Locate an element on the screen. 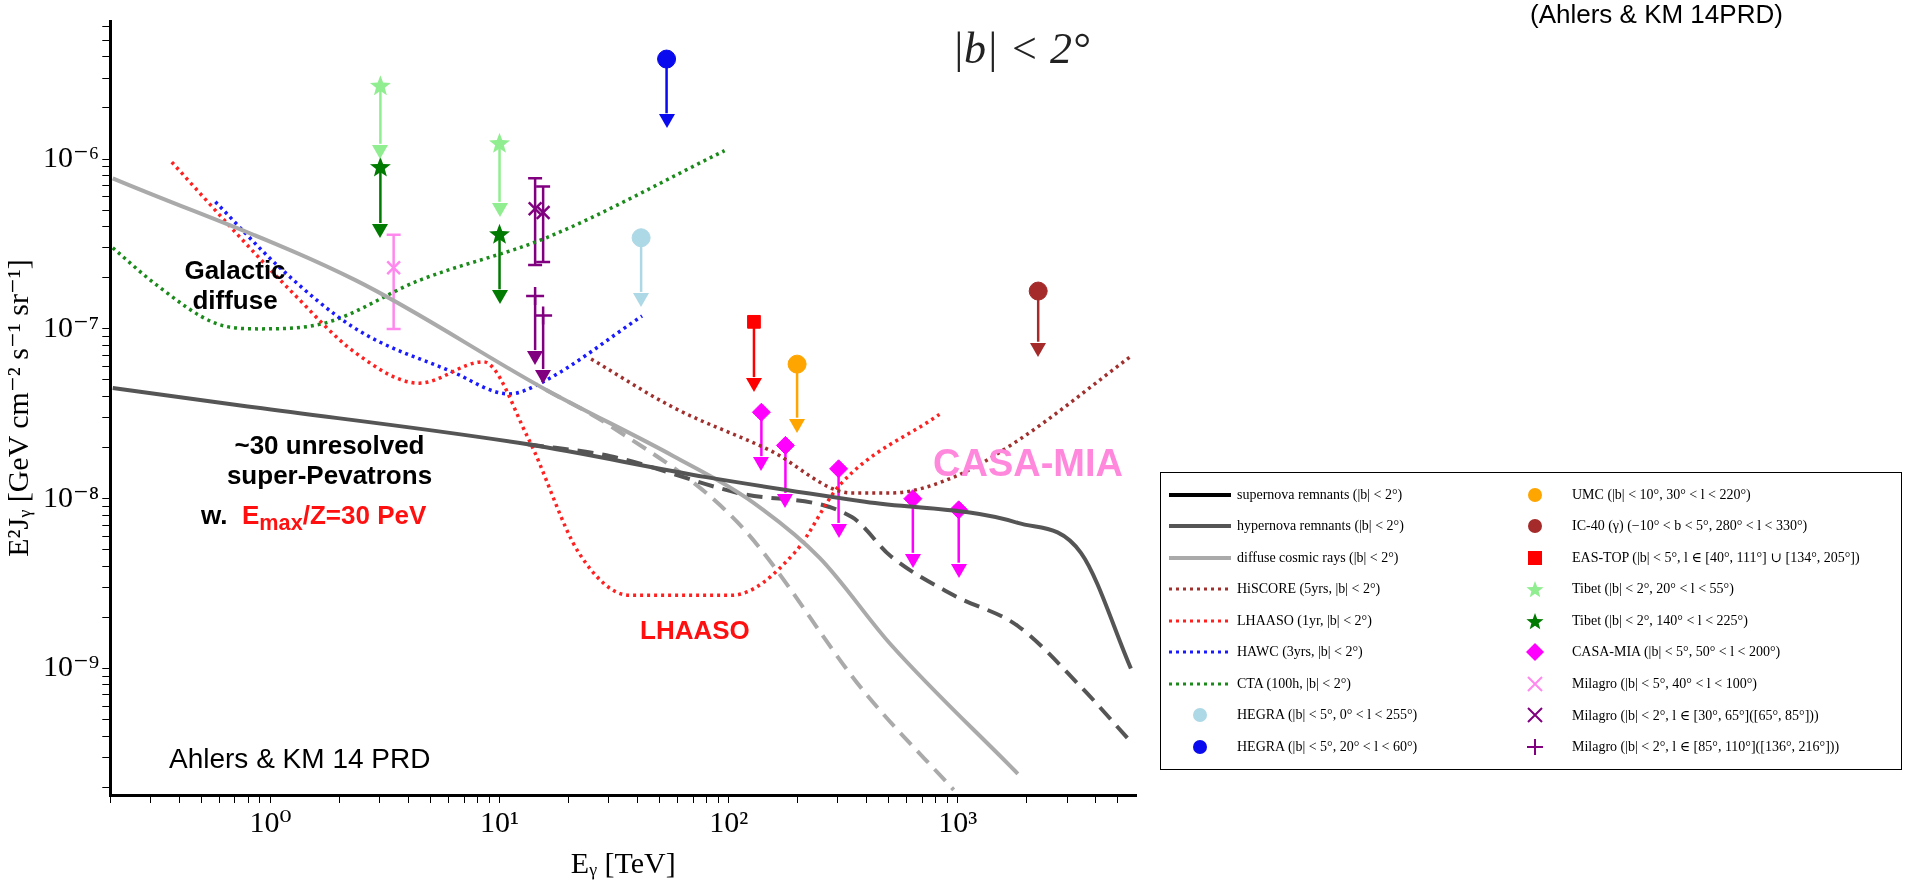 Image resolution: width=1905 pixels, height=885 pixels. y-tick-label: 10⁻⁸ is located at coordinates (71, 496).